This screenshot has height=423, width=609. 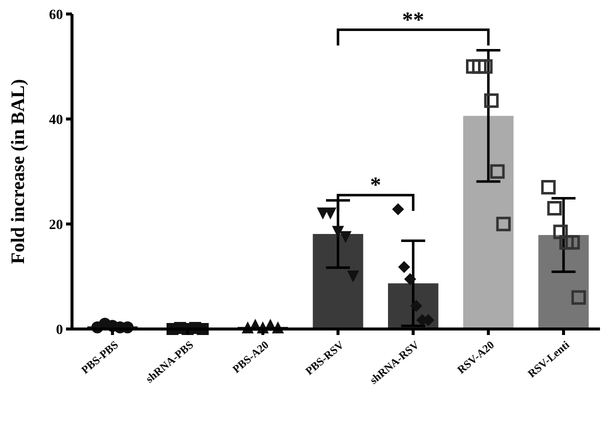 What do you see at coordinates (413, 19) in the screenshot?
I see `annotation: **` at bounding box center [413, 19].